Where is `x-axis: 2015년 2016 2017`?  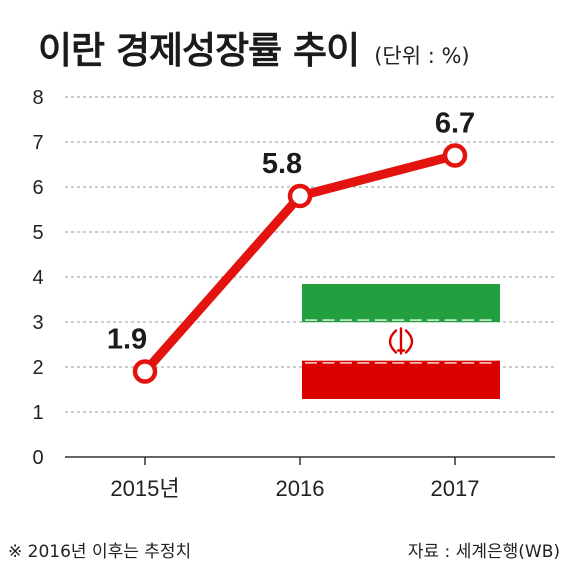
x-axis: 2015년 2016 2017 is located at coordinates (310, 478).